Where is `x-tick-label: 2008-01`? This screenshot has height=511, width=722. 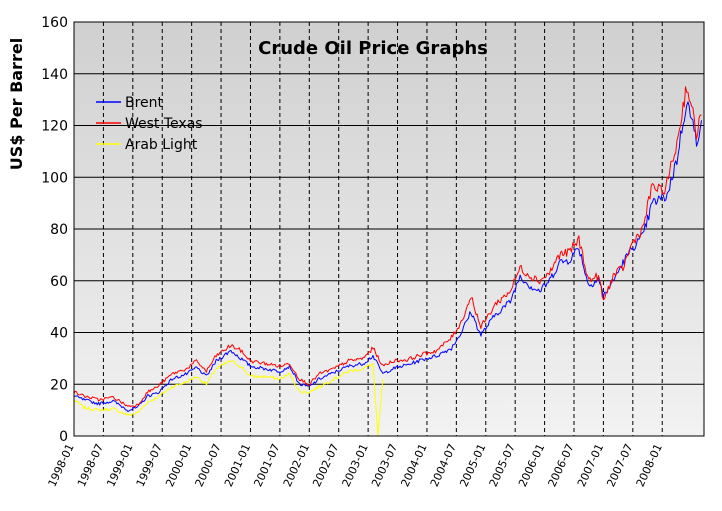 x-tick-label: 2008-01 is located at coordinates (649, 465).